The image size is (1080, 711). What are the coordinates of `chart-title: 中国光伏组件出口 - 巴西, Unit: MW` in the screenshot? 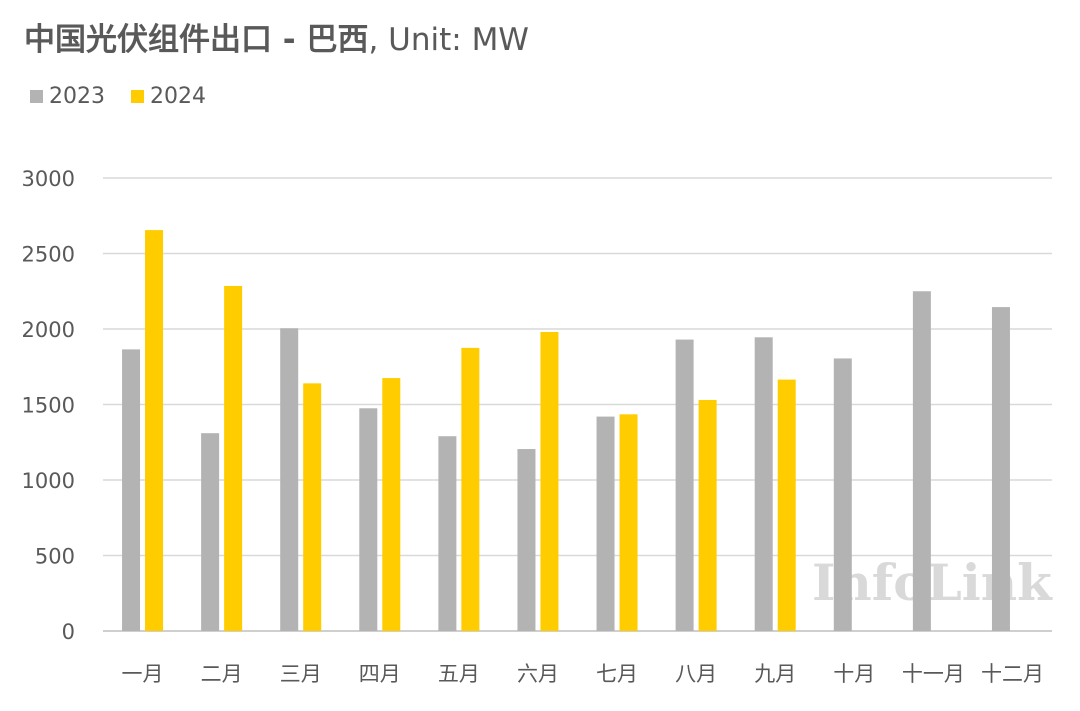 It's located at (276, 36).